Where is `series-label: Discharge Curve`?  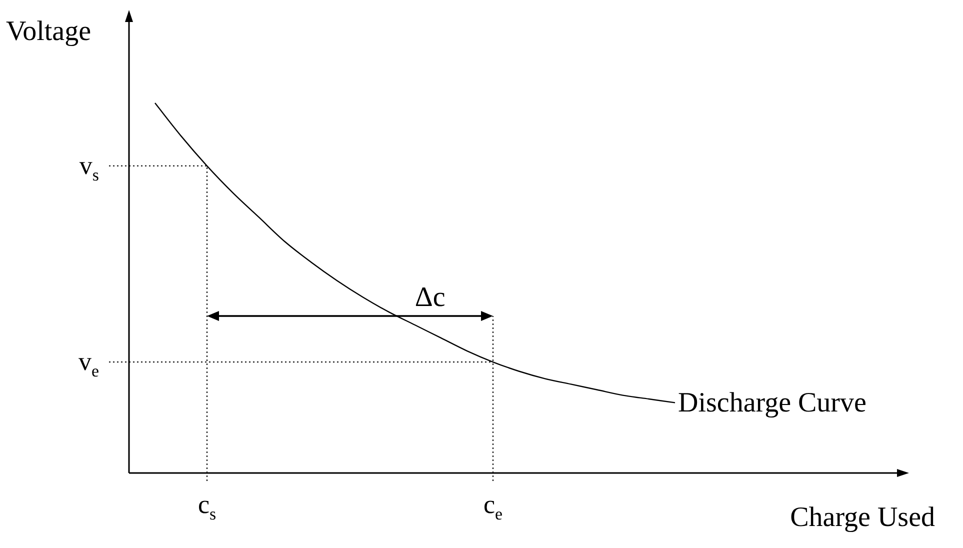
series-label: Discharge Curve is located at coordinates (772, 403).